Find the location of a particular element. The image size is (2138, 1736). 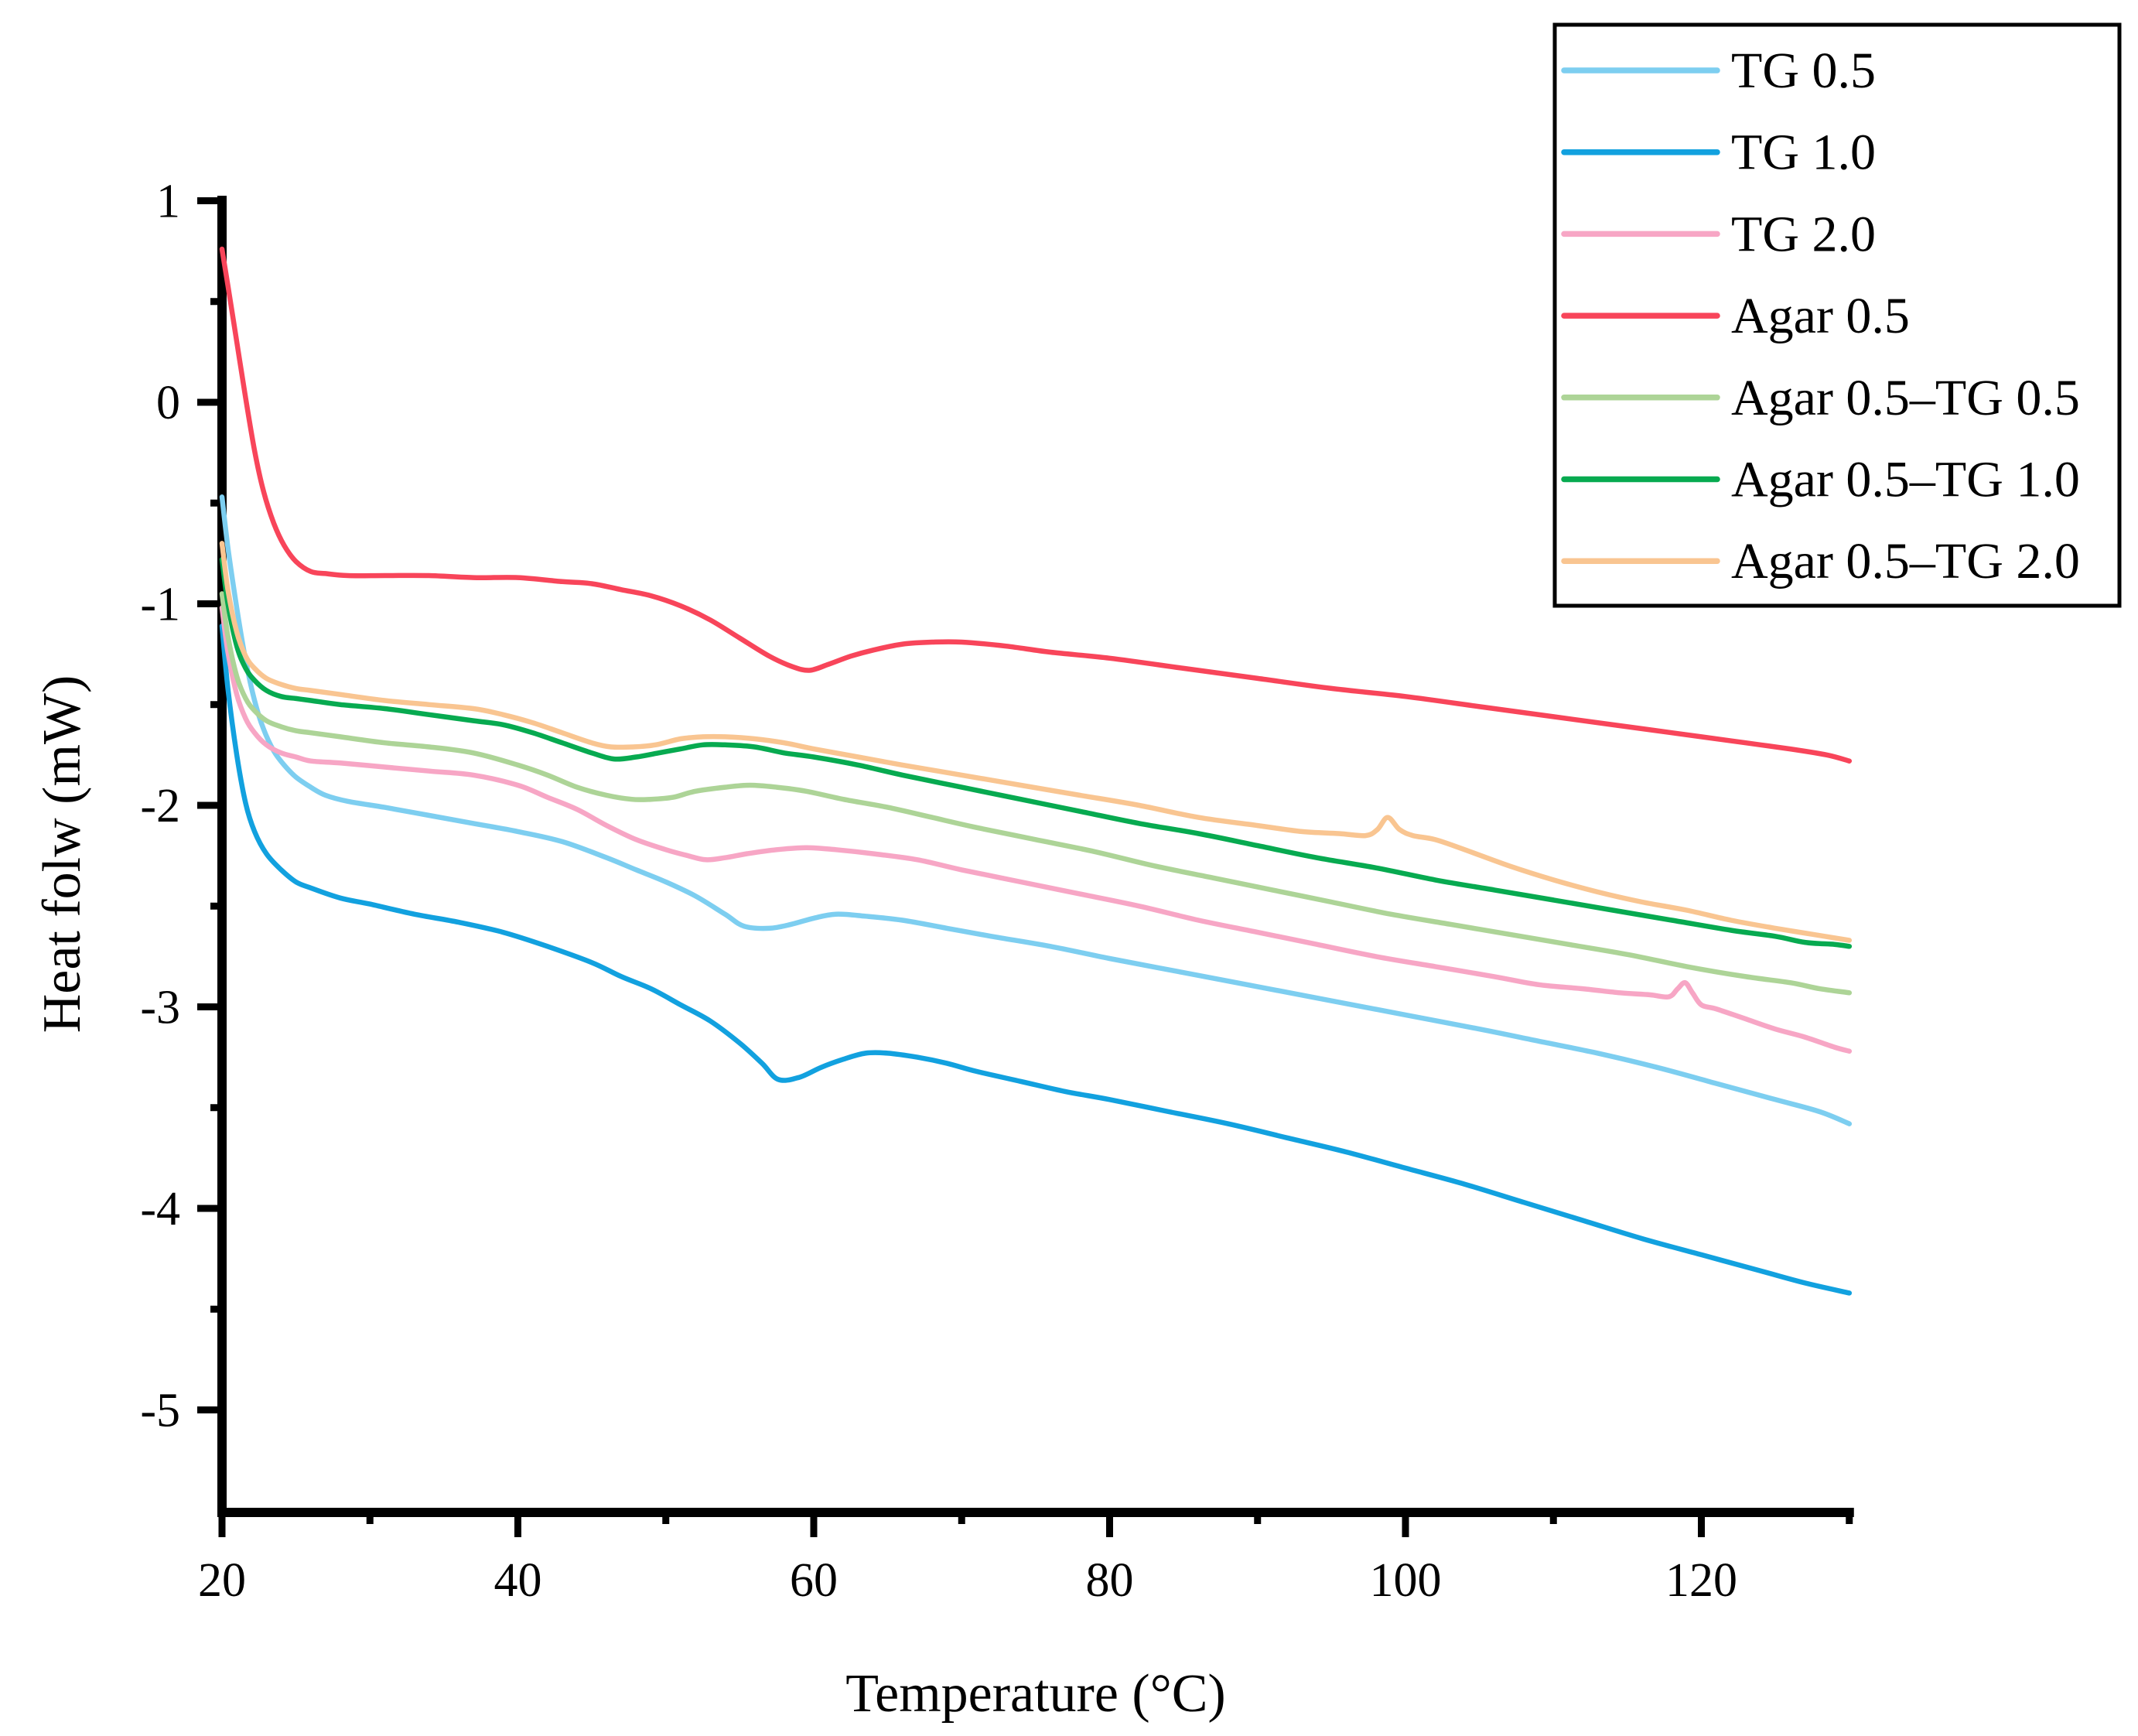

y-tick-label: -3 is located at coordinates (160, 1008).